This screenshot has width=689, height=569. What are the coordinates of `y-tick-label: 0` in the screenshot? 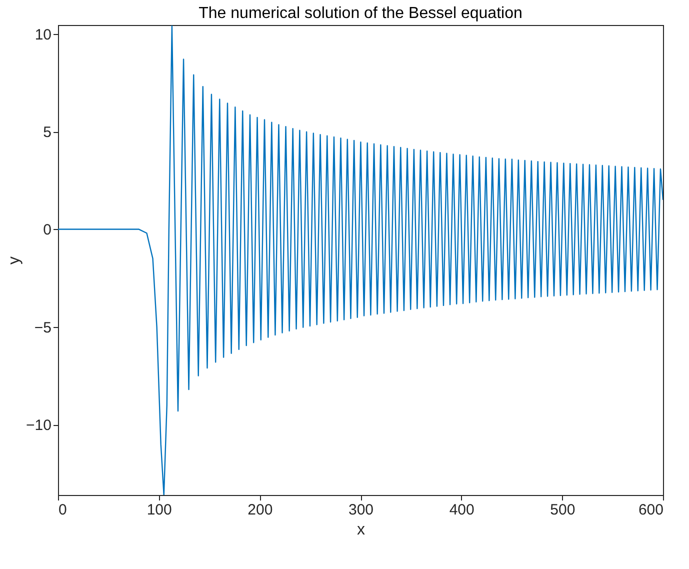 It's located at (47, 230).